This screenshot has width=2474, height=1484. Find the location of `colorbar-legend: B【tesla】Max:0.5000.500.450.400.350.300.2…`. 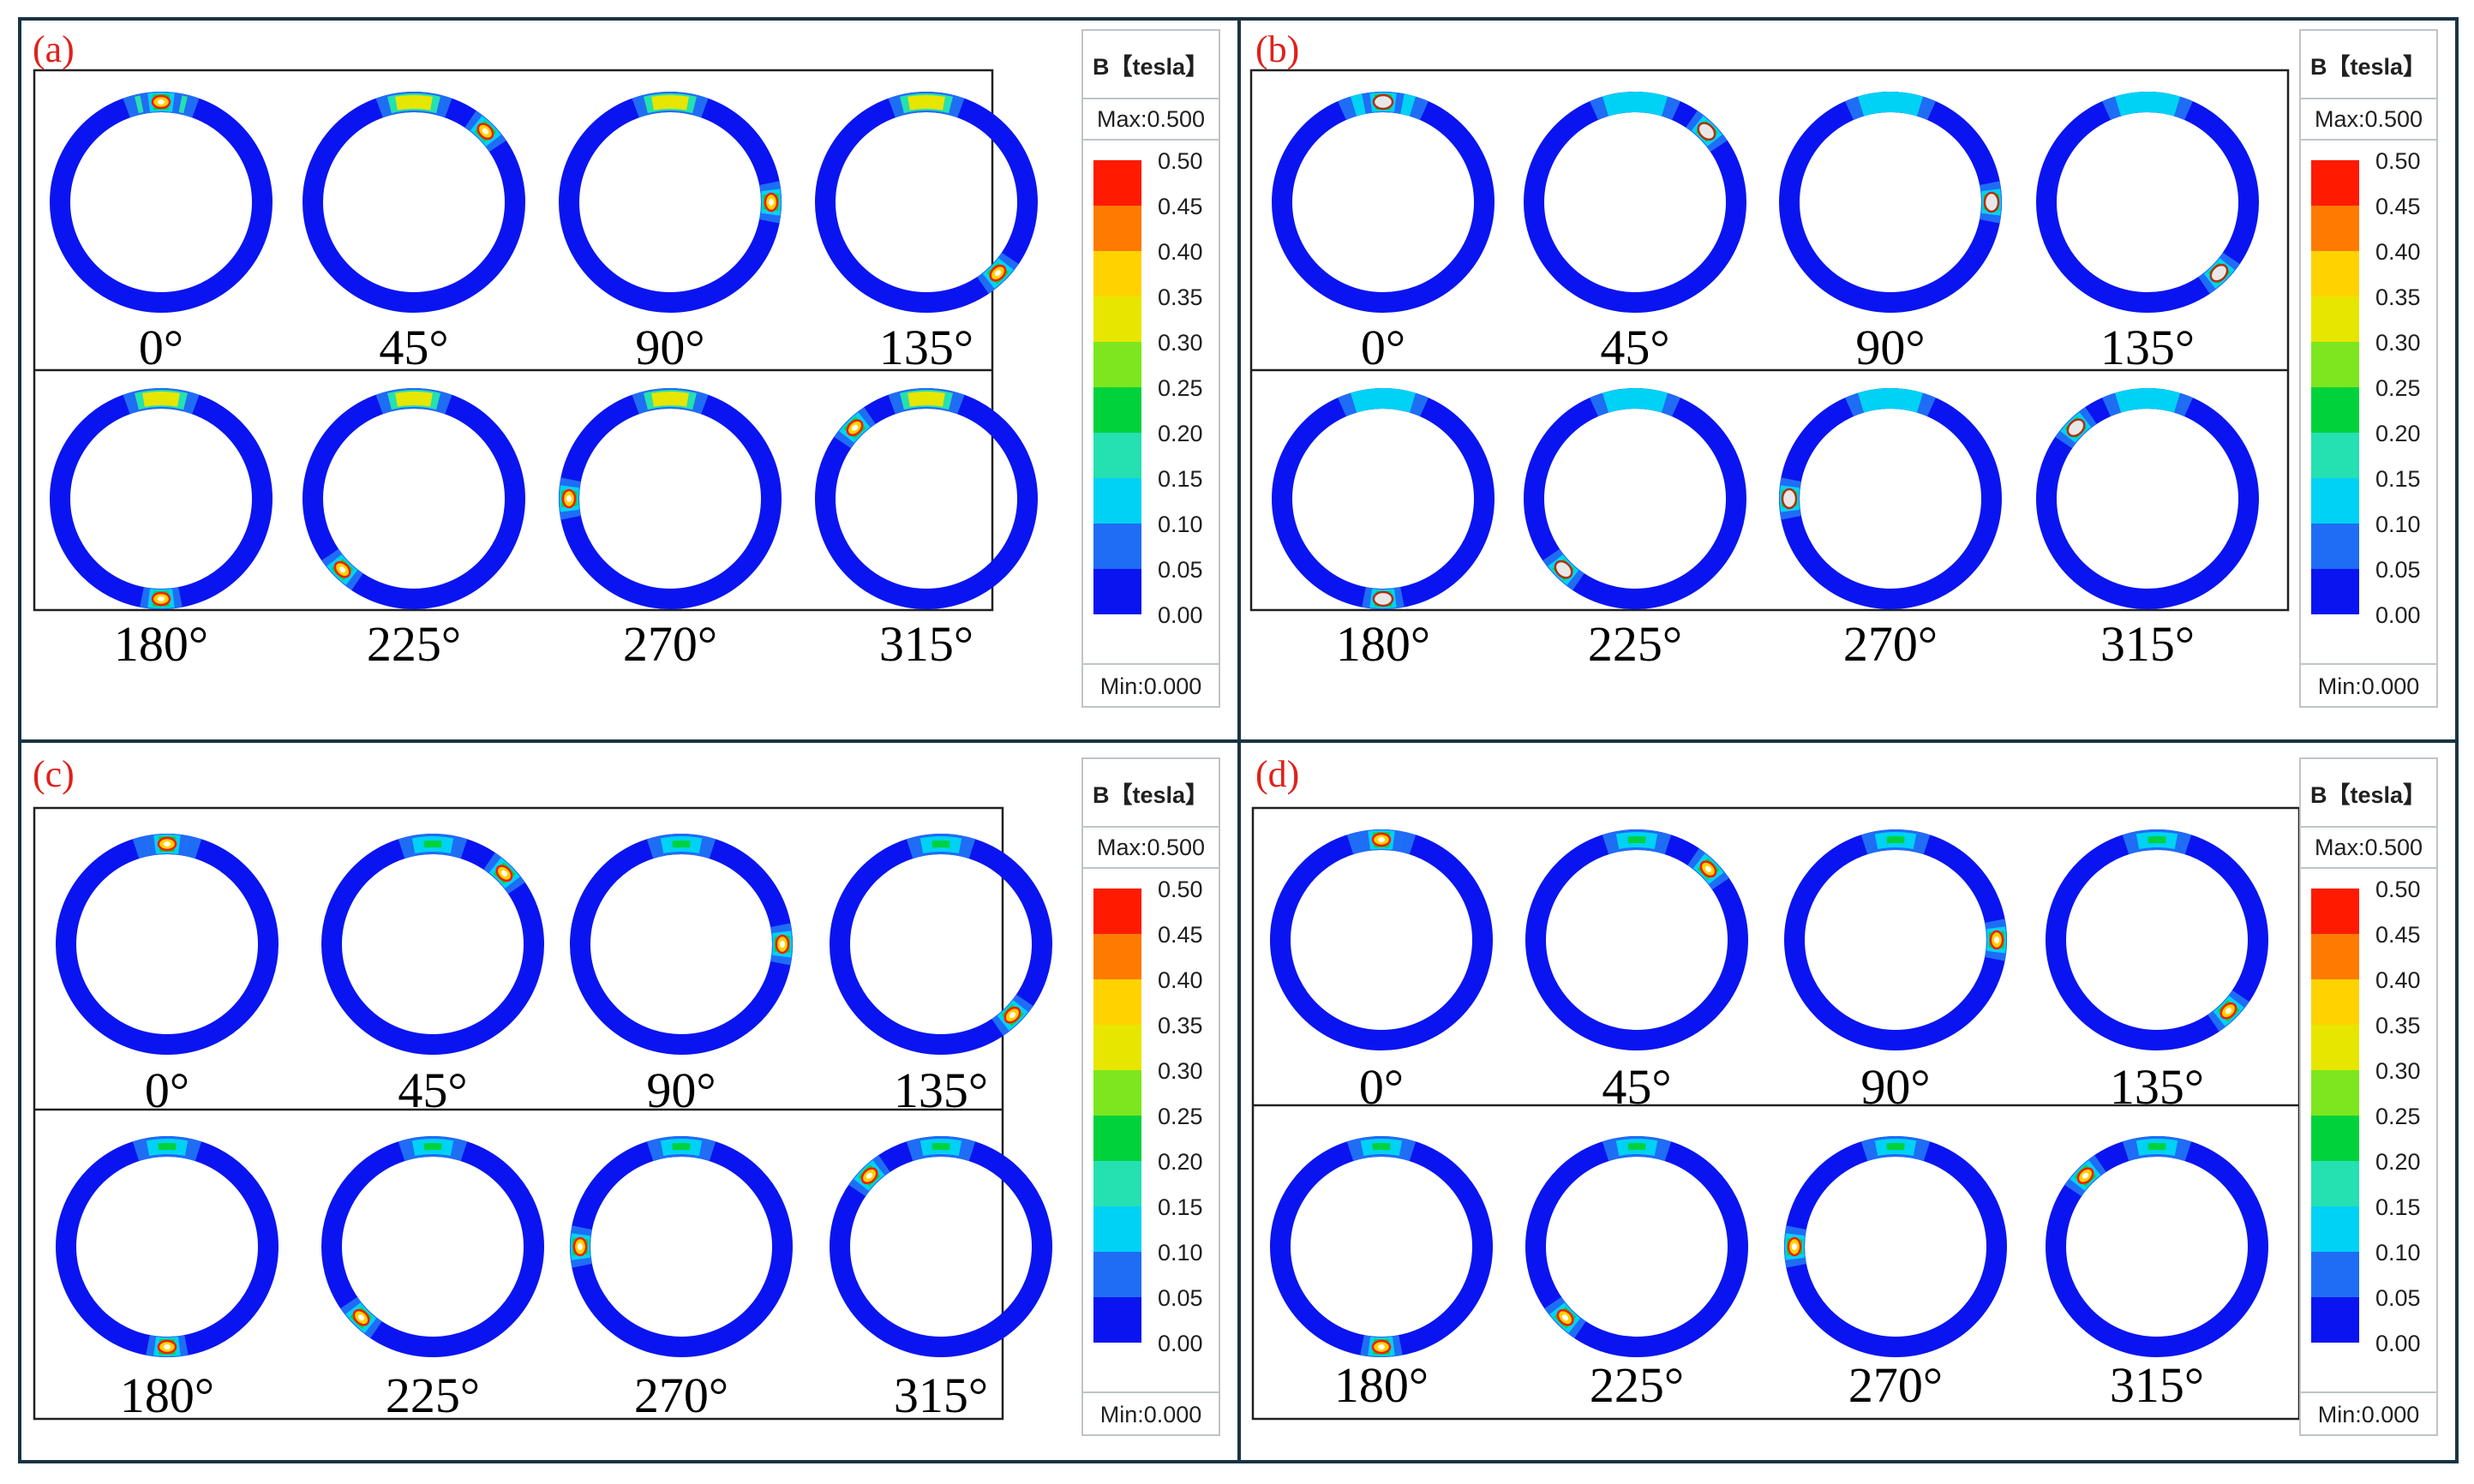

colorbar-legend: B【tesla】Max:0.5000.500.450.400.350.300.2… is located at coordinates (1150, 368).